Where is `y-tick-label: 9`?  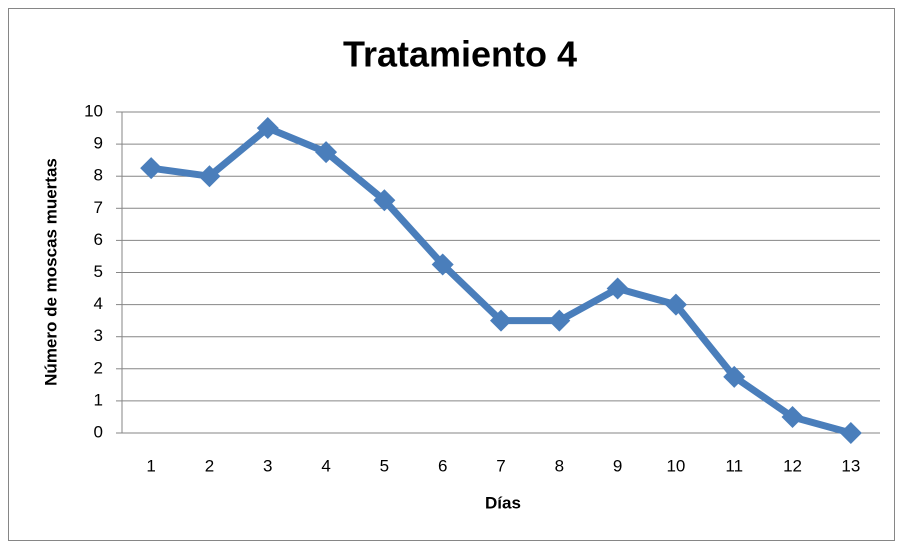 y-tick-label: 9 is located at coordinates (98, 143).